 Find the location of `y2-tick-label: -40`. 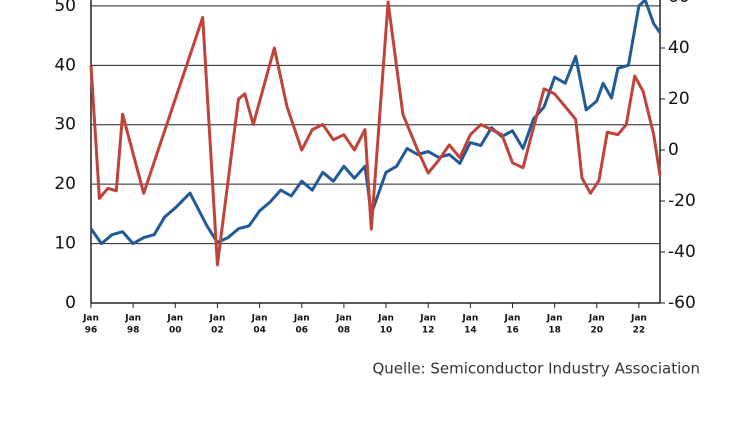

y2-tick-label: -40 is located at coordinates (682, 252).